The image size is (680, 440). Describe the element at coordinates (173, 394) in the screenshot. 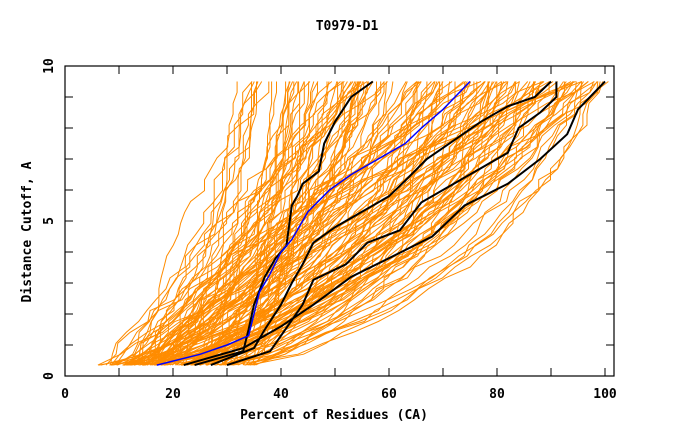

I see `x-tick-label: 20` at that location.